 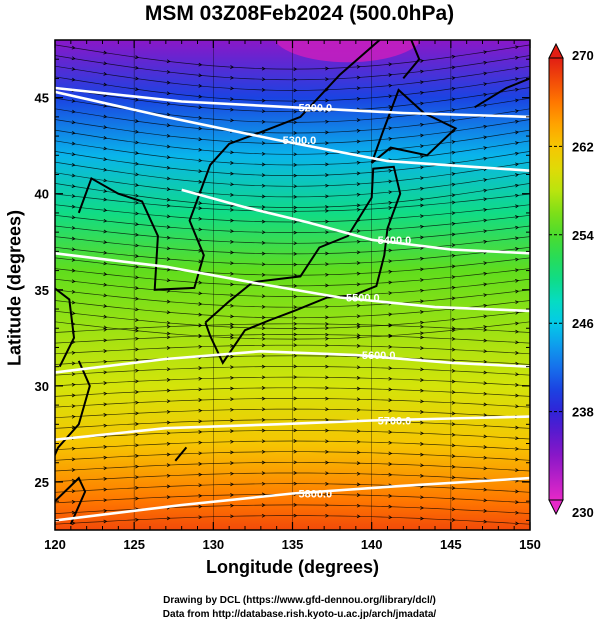 I want to click on height-contour, so click(x=355, y=221).